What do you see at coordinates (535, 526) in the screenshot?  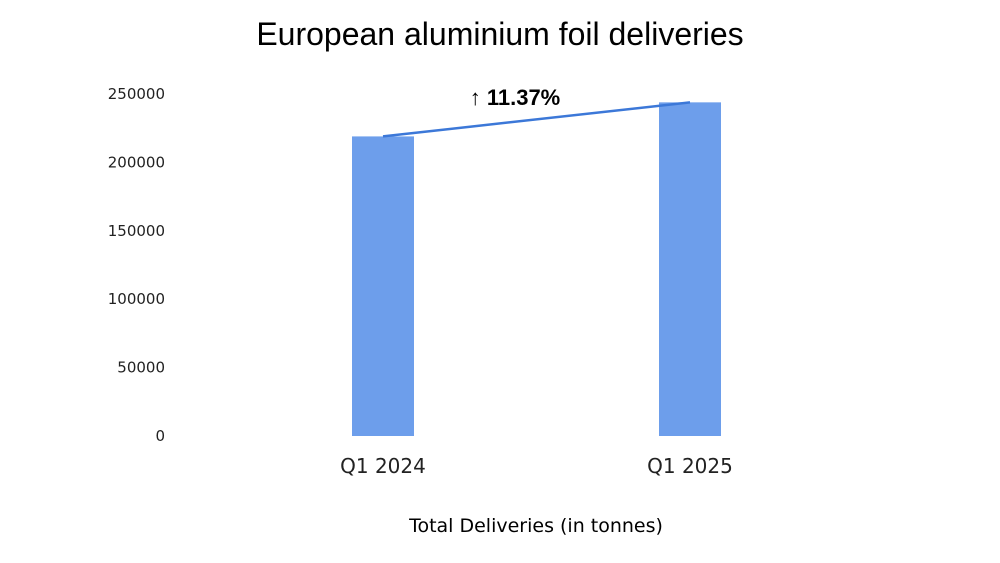 I see `x-axis-label: Total Deliveries (in tonnes)` at bounding box center [535, 526].